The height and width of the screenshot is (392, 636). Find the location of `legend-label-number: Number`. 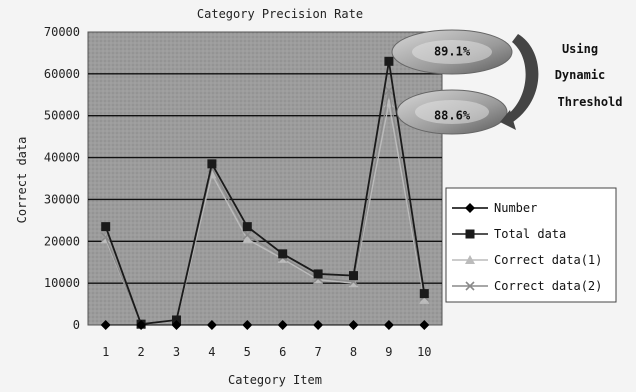

legend-label-number: Number is located at coordinates (515, 208).